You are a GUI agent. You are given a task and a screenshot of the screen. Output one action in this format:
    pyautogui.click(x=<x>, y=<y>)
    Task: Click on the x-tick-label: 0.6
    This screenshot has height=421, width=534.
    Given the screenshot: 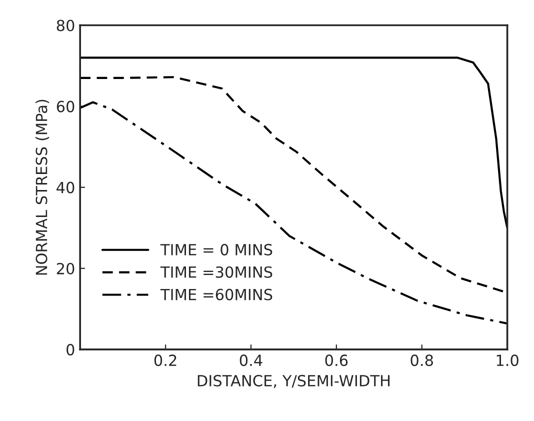 What is the action you would take?
    pyautogui.click(x=336, y=360)
    